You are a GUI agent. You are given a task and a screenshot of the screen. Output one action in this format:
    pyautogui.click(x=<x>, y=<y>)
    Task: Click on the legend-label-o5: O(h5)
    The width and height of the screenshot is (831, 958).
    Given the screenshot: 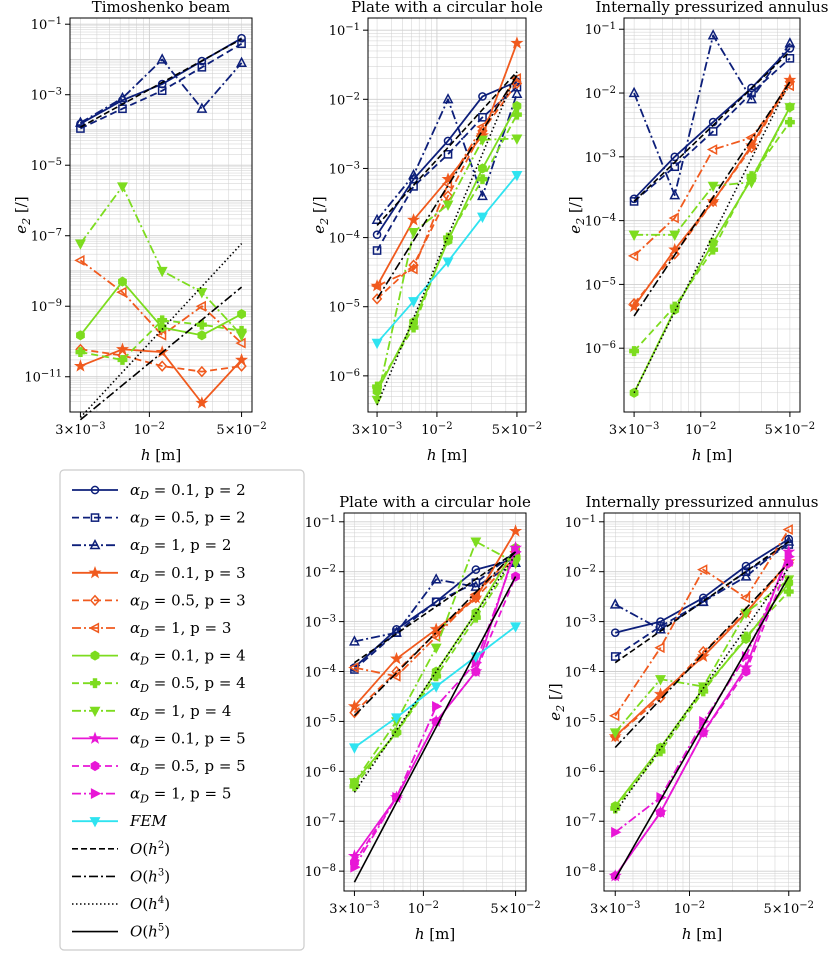 What is the action you would take?
    pyautogui.click(x=150, y=932)
    